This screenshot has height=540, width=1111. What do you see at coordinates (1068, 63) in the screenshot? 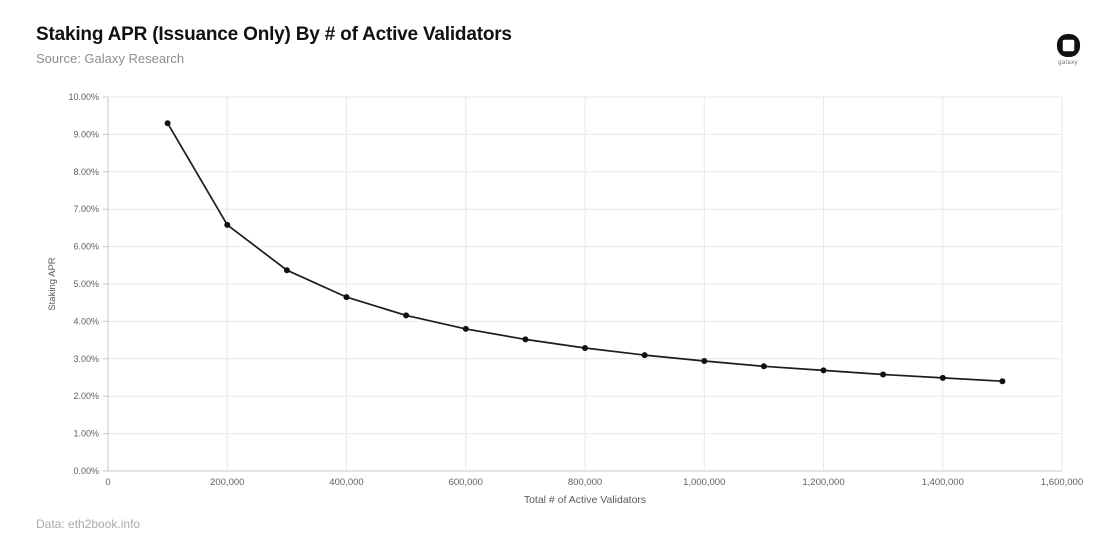
I see `galaxy-logo-label: galaxy` at bounding box center [1068, 63].